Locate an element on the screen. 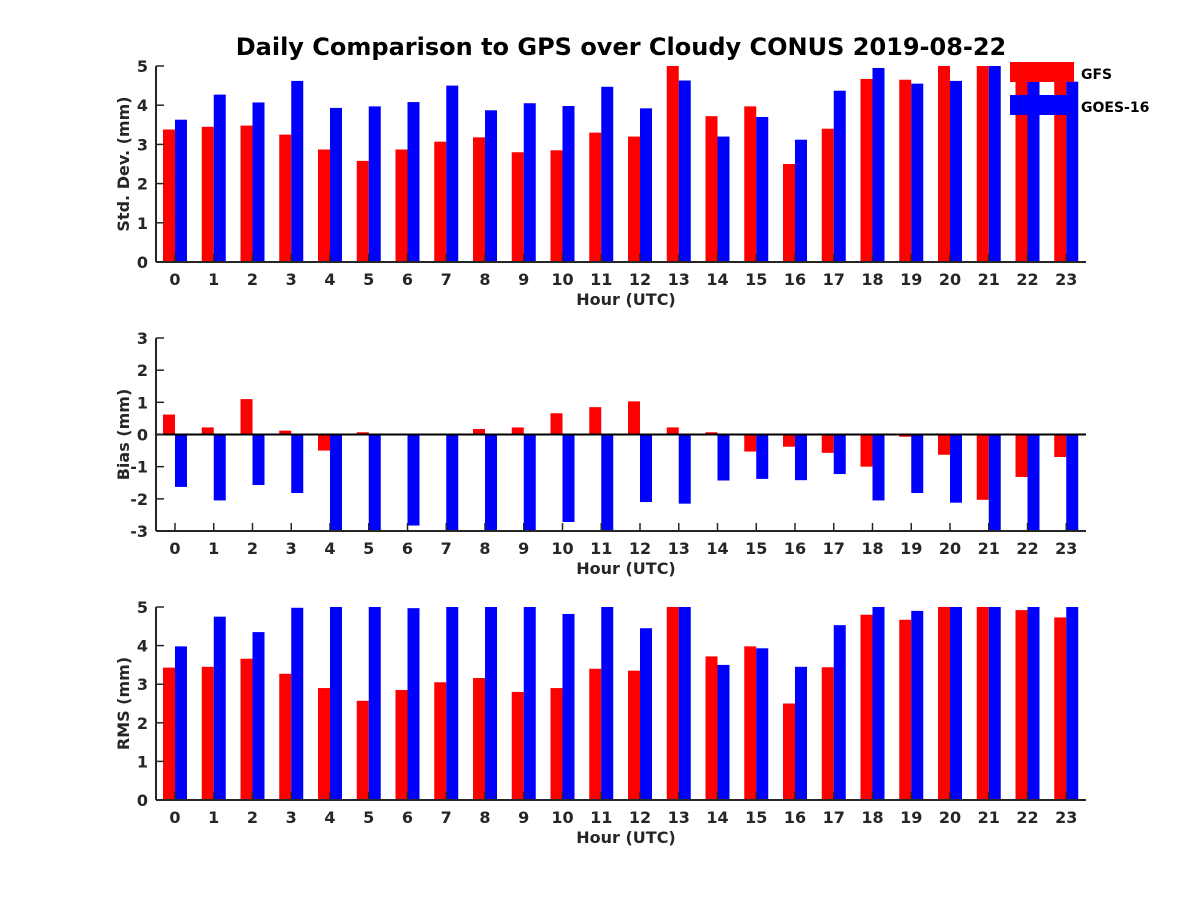 Image resolution: width=1200 pixels, height=900 pixels. stddev-xtick-label: 18 is located at coordinates (872, 279).